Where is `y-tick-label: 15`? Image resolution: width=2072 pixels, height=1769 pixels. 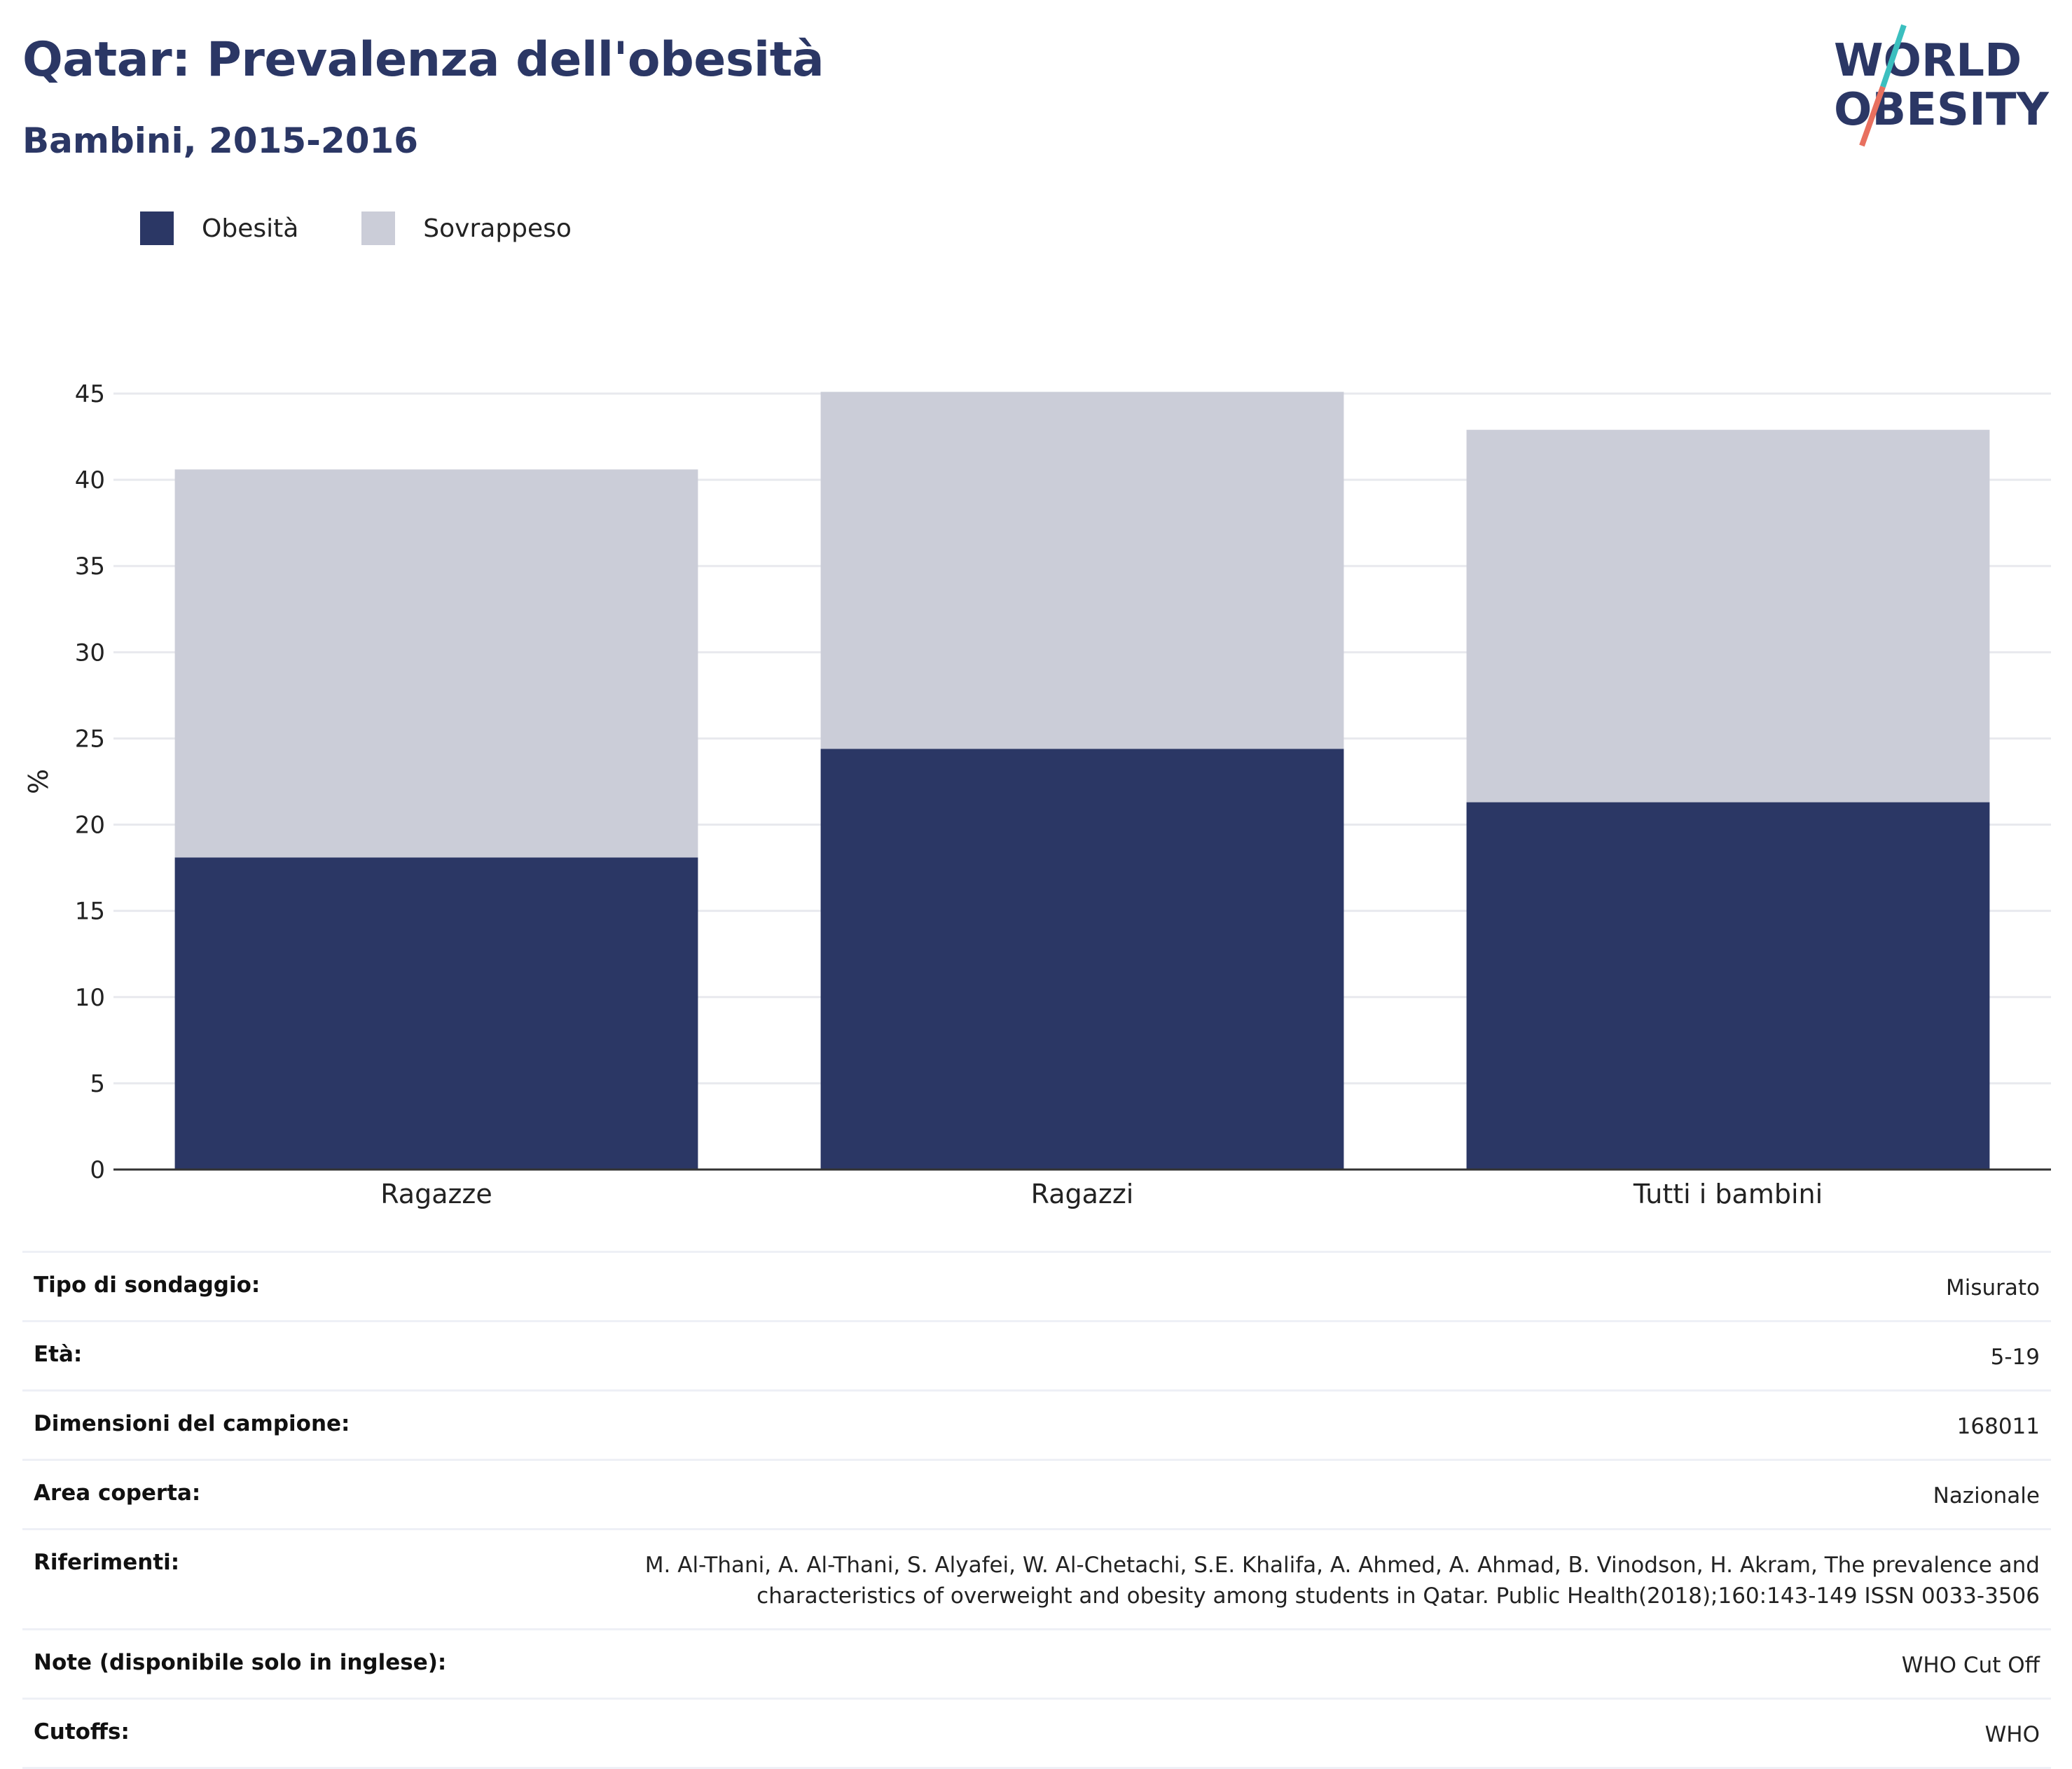 y-tick-label: 15 is located at coordinates (90, 912).